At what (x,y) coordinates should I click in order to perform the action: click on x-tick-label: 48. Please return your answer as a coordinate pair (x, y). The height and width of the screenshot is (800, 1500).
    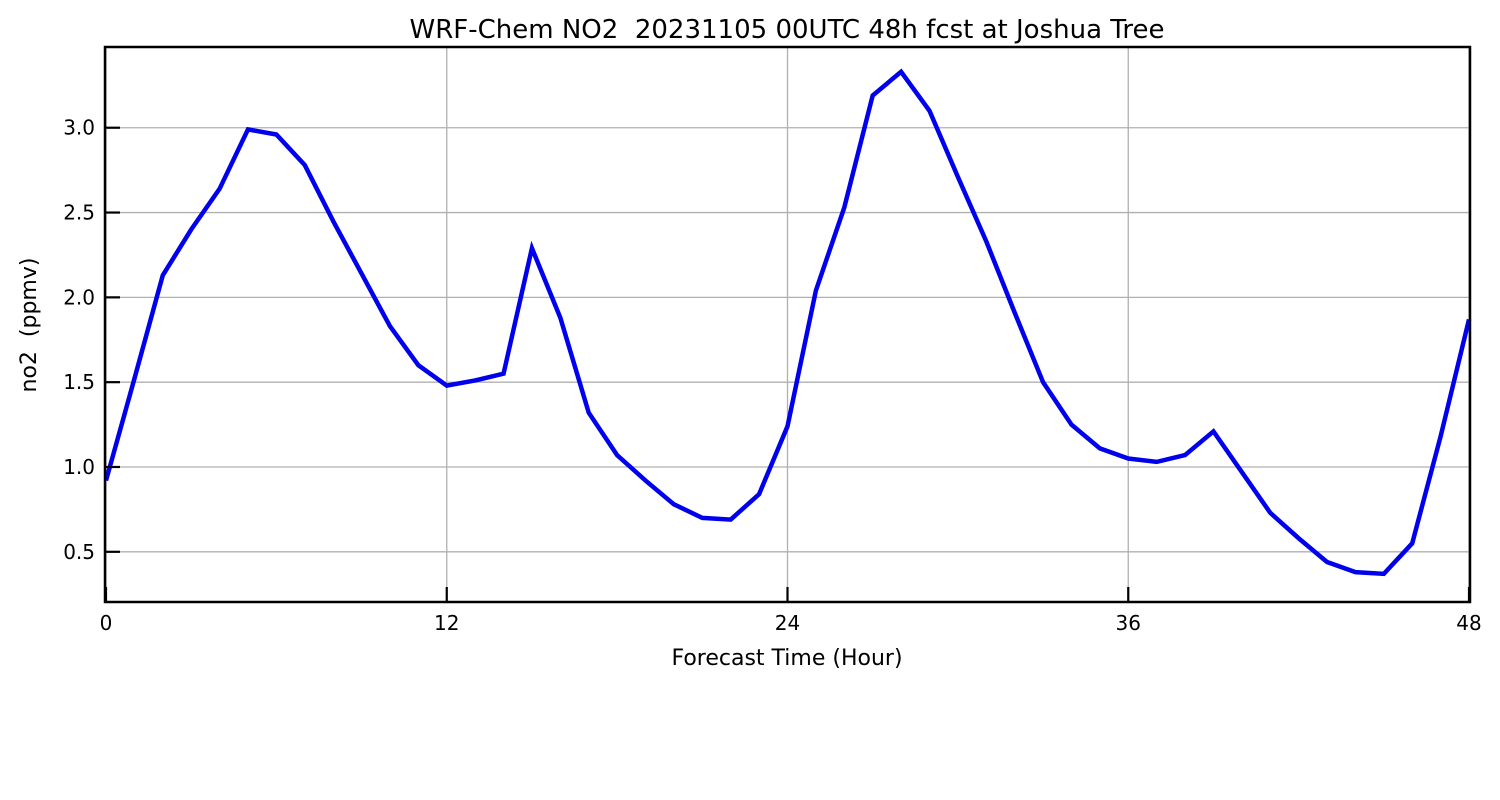
    Looking at the image, I should click on (1468, 623).